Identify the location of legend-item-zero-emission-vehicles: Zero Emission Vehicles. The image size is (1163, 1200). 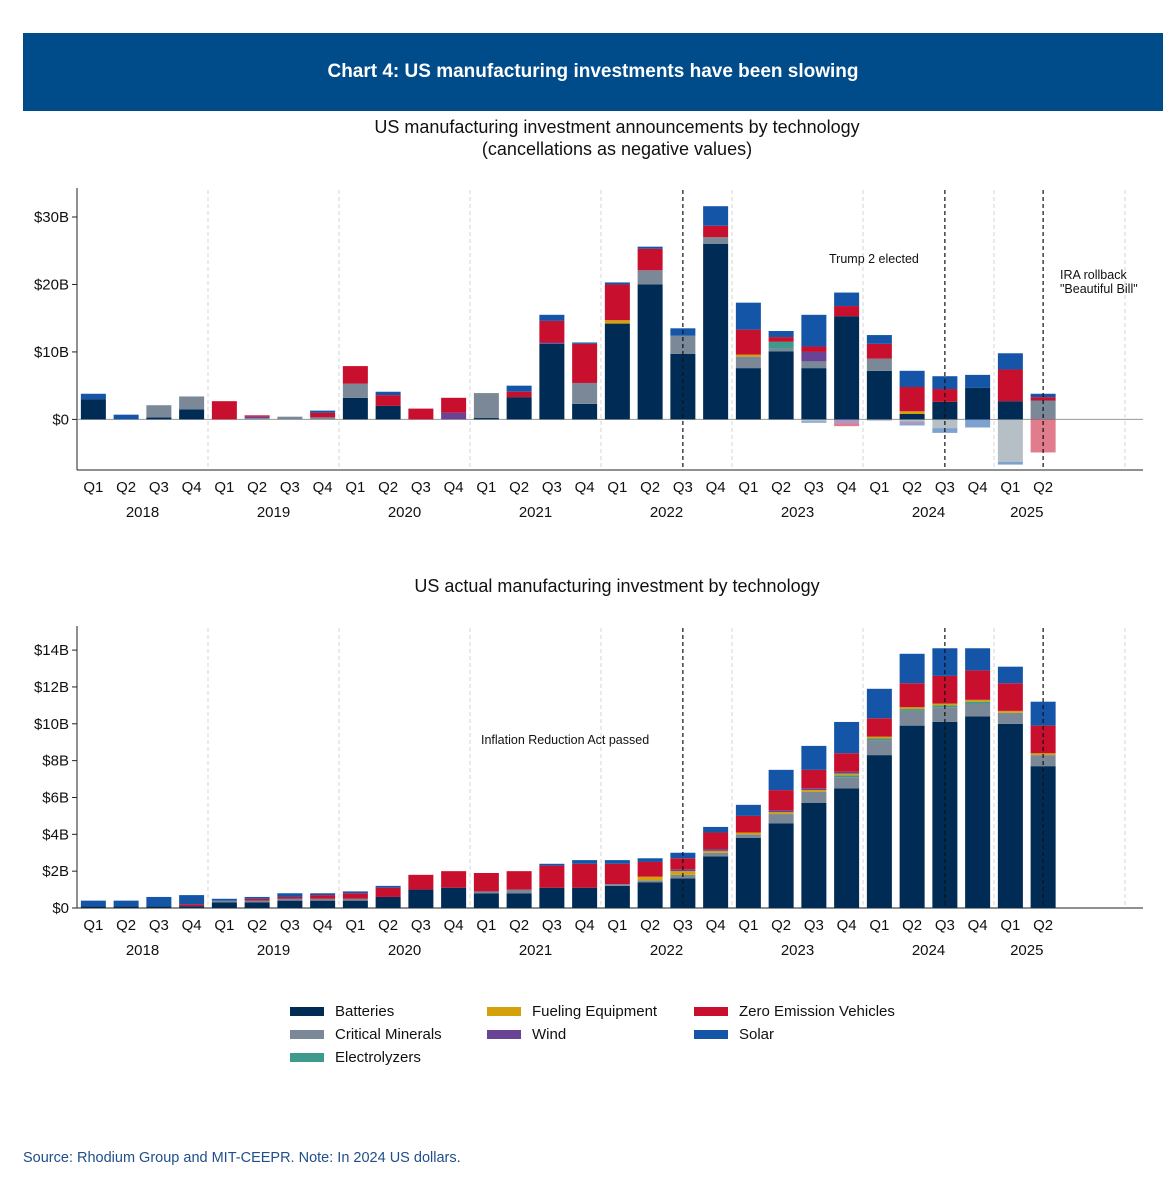
(794, 1011).